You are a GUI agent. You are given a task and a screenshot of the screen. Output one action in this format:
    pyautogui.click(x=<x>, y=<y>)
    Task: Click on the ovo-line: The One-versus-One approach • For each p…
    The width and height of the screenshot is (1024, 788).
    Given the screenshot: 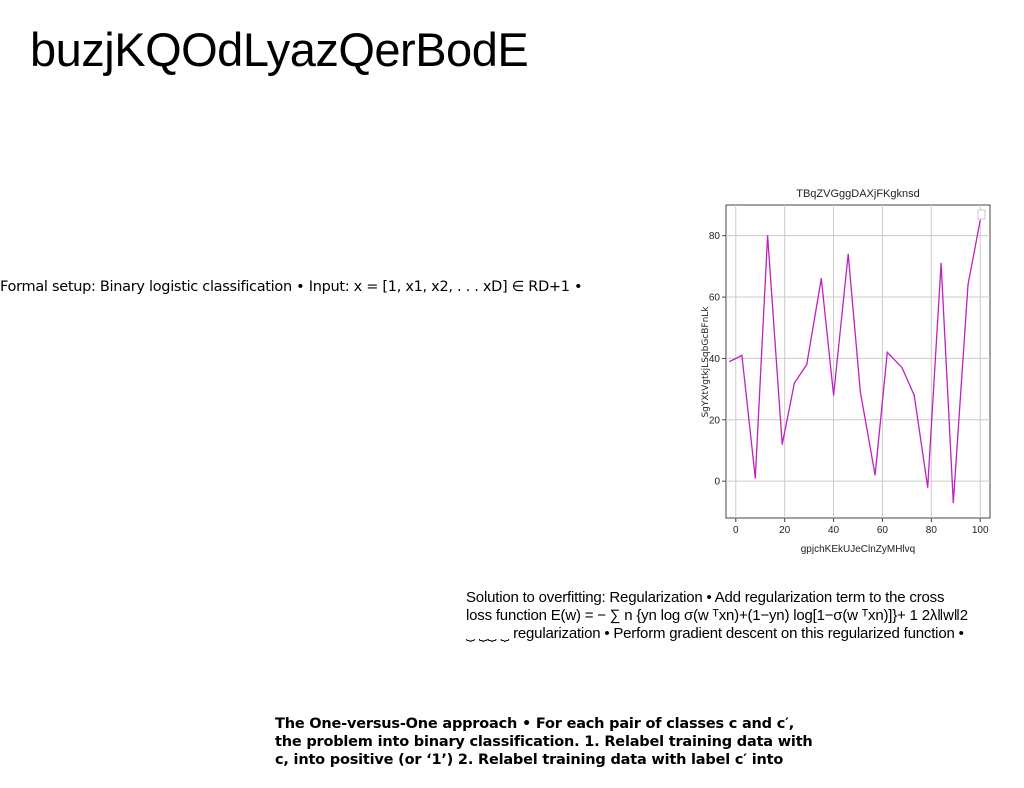 What is the action you would take?
    pyautogui.click(x=535, y=724)
    